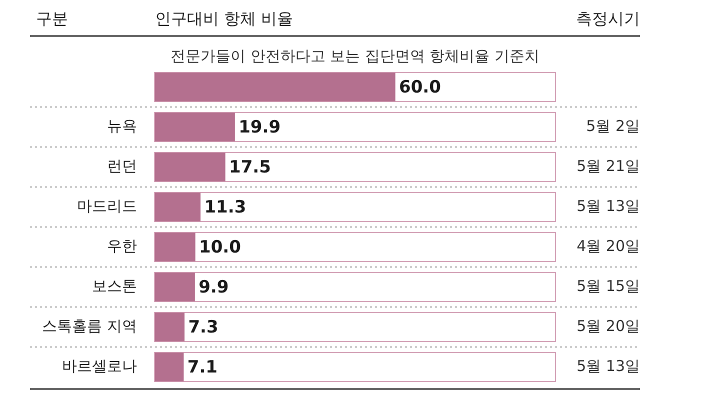  What do you see at coordinates (202, 367) in the screenshot?
I see `data-label: 7.1` at bounding box center [202, 367].